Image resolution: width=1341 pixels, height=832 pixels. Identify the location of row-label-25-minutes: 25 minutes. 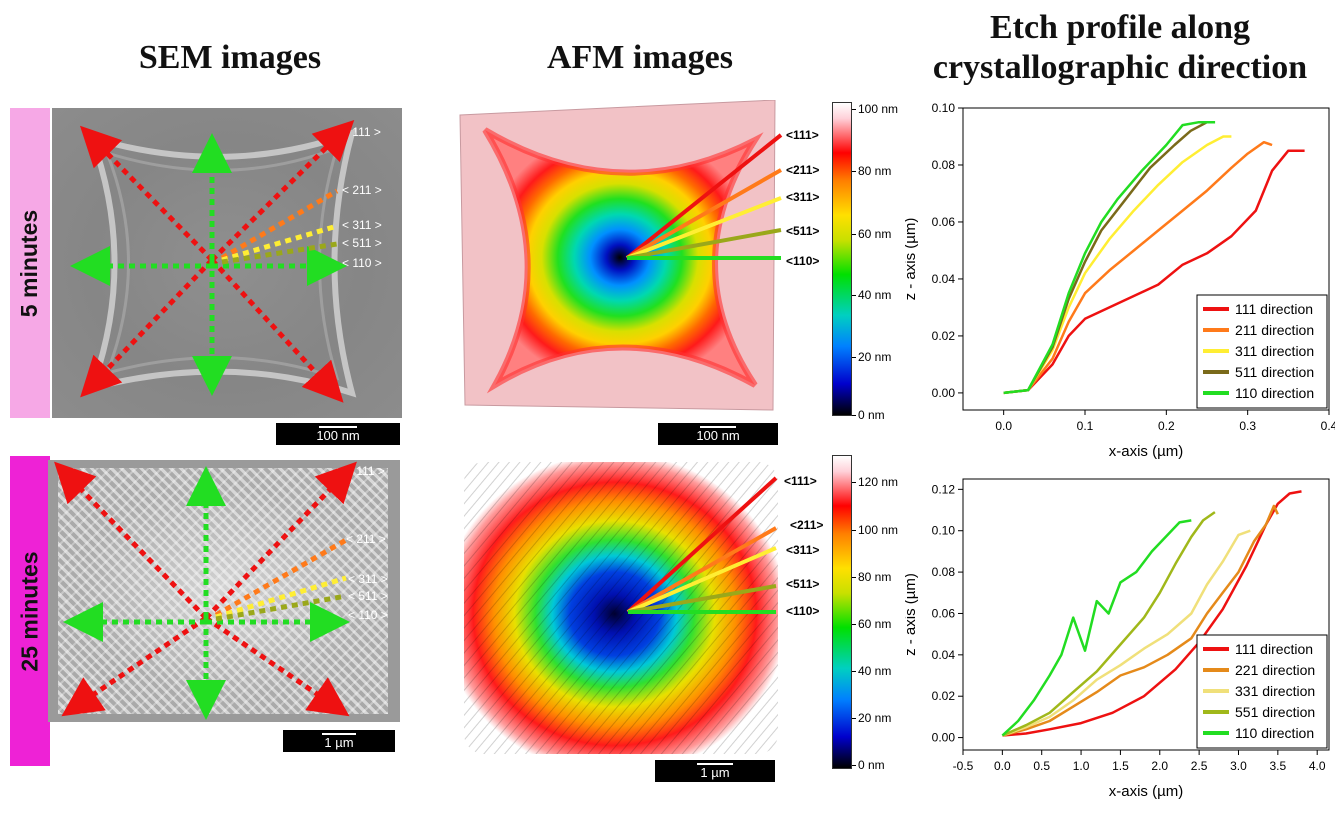
(30, 611).